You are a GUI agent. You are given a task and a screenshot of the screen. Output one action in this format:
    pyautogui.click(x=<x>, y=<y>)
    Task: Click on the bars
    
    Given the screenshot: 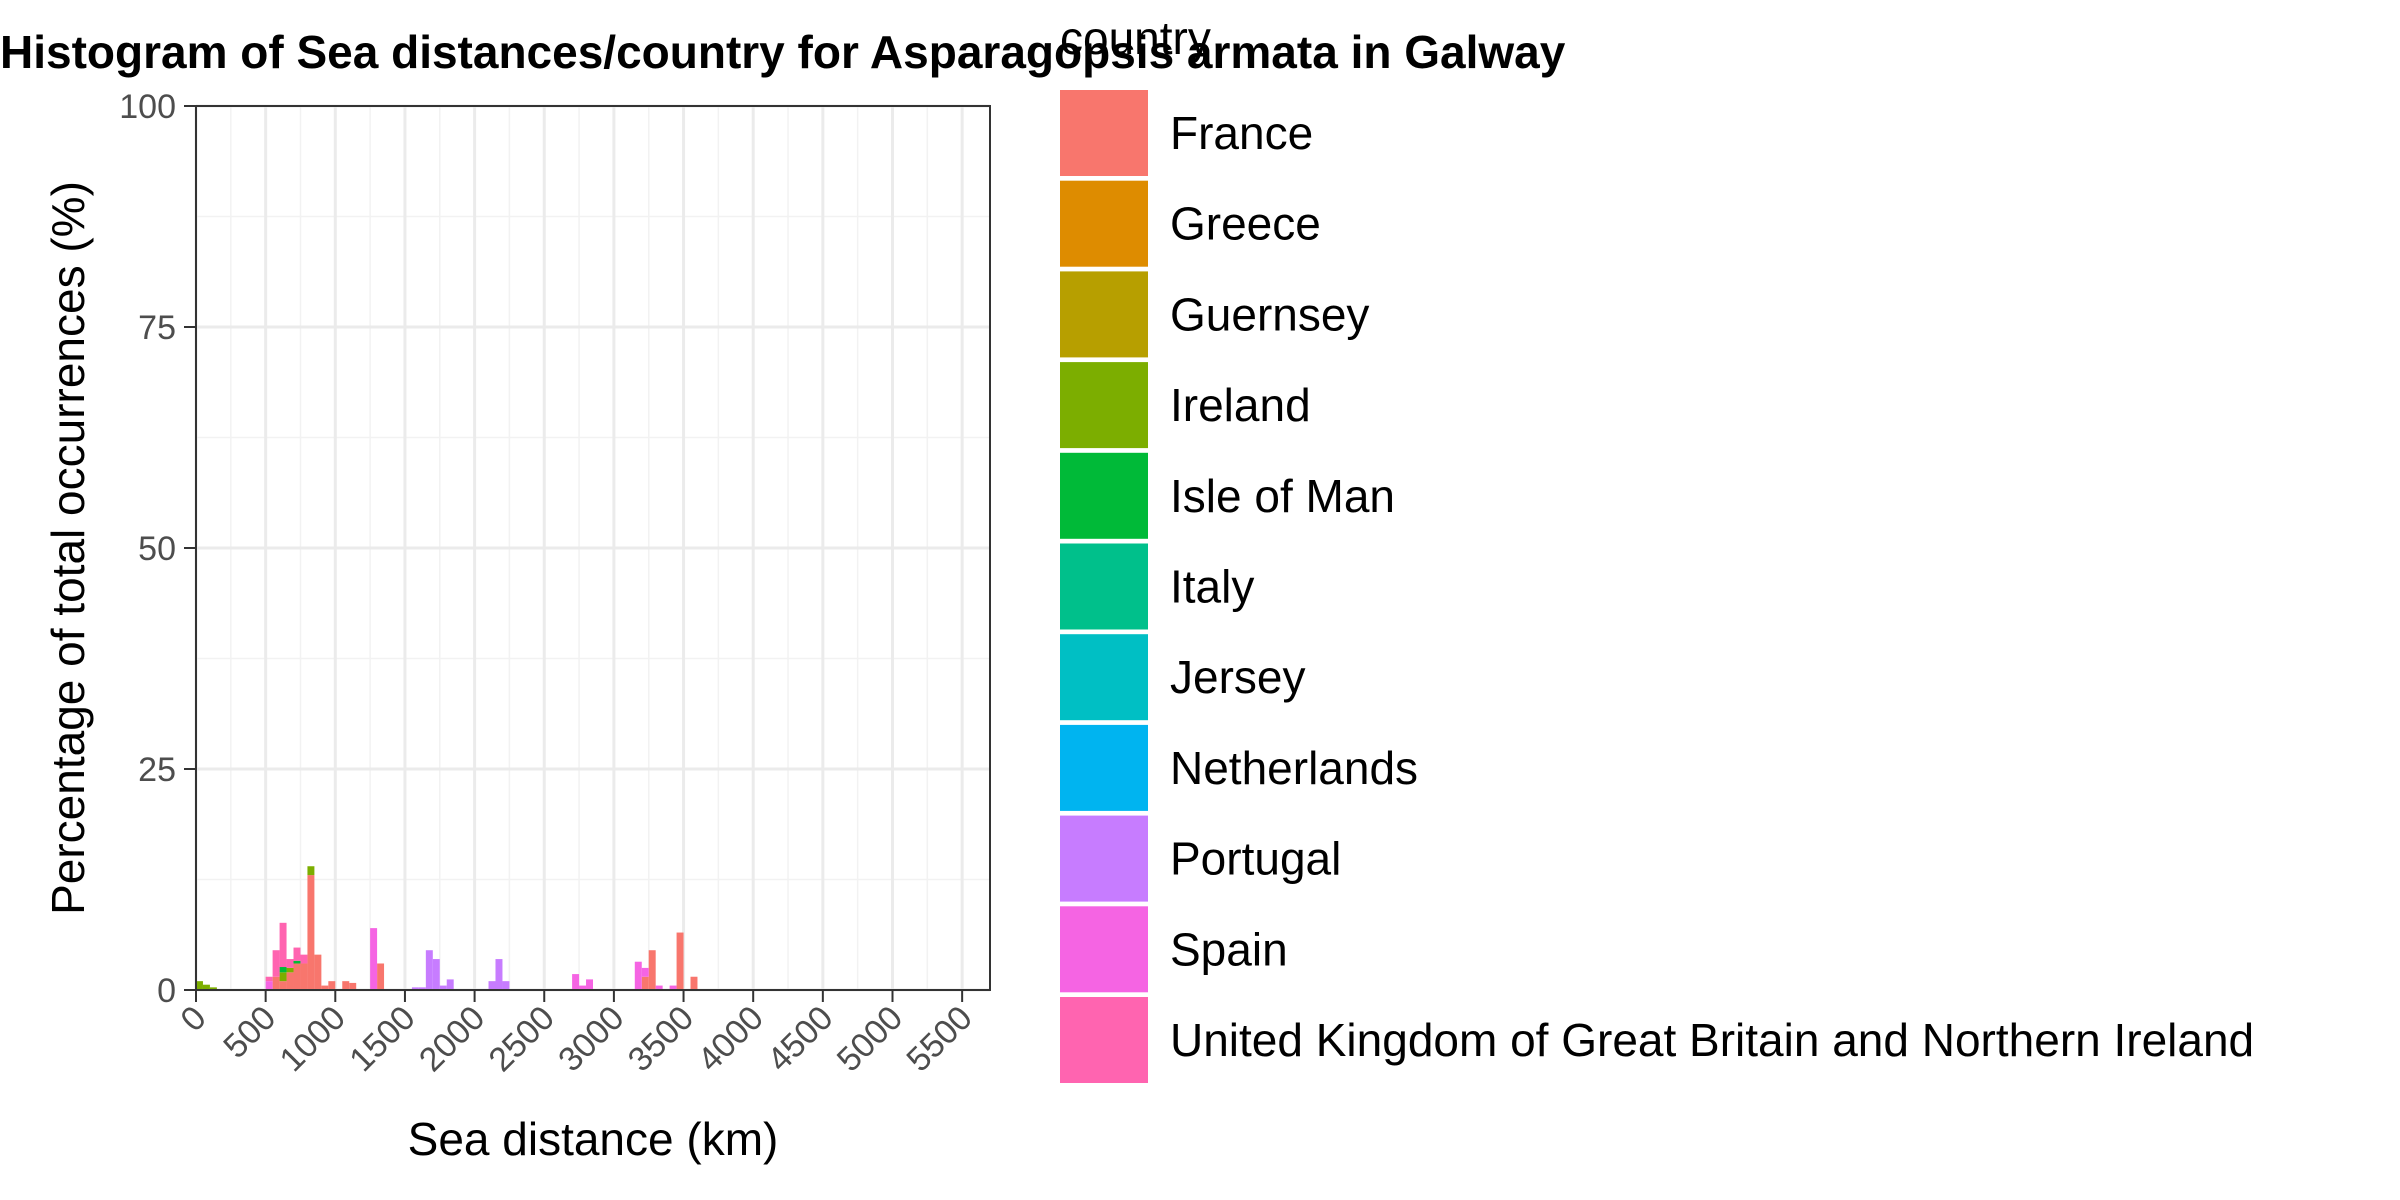 What is the action you would take?
    pyautogui.click(x=447, y=928)
    